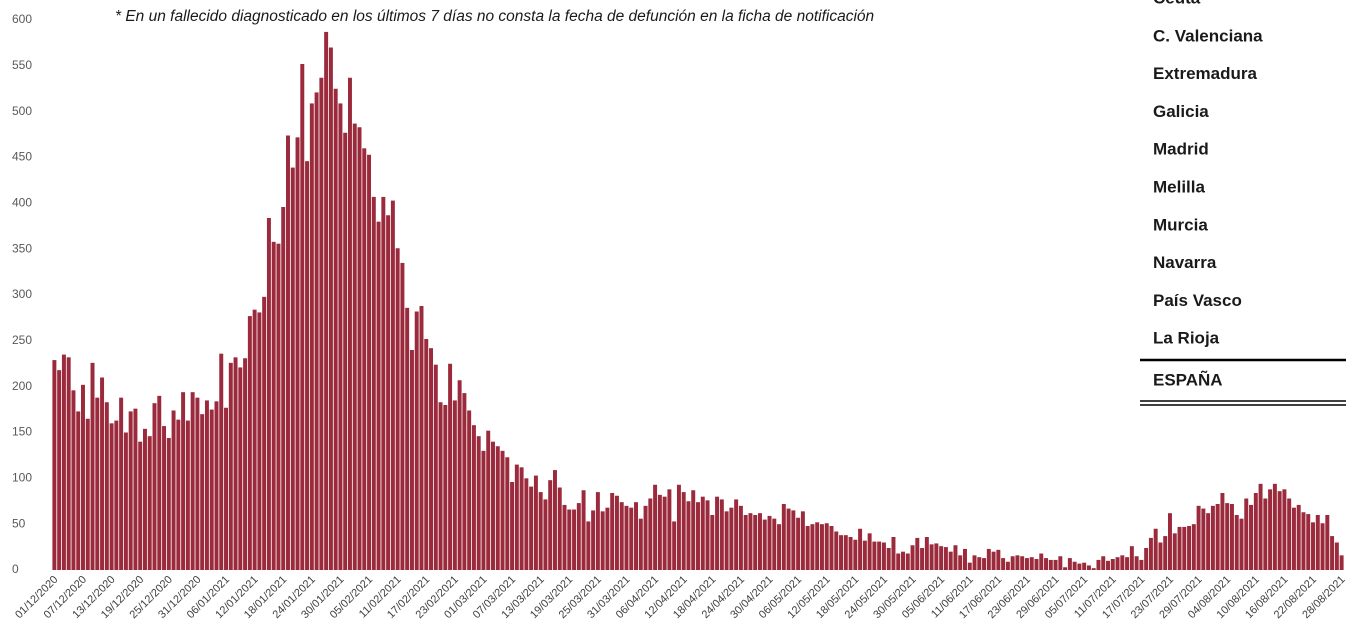 This screenshot has height=643, width=1346. Describe the element at coordinates (1181, 149) in the screenshot. I see `table-row: Madrid` at that location.